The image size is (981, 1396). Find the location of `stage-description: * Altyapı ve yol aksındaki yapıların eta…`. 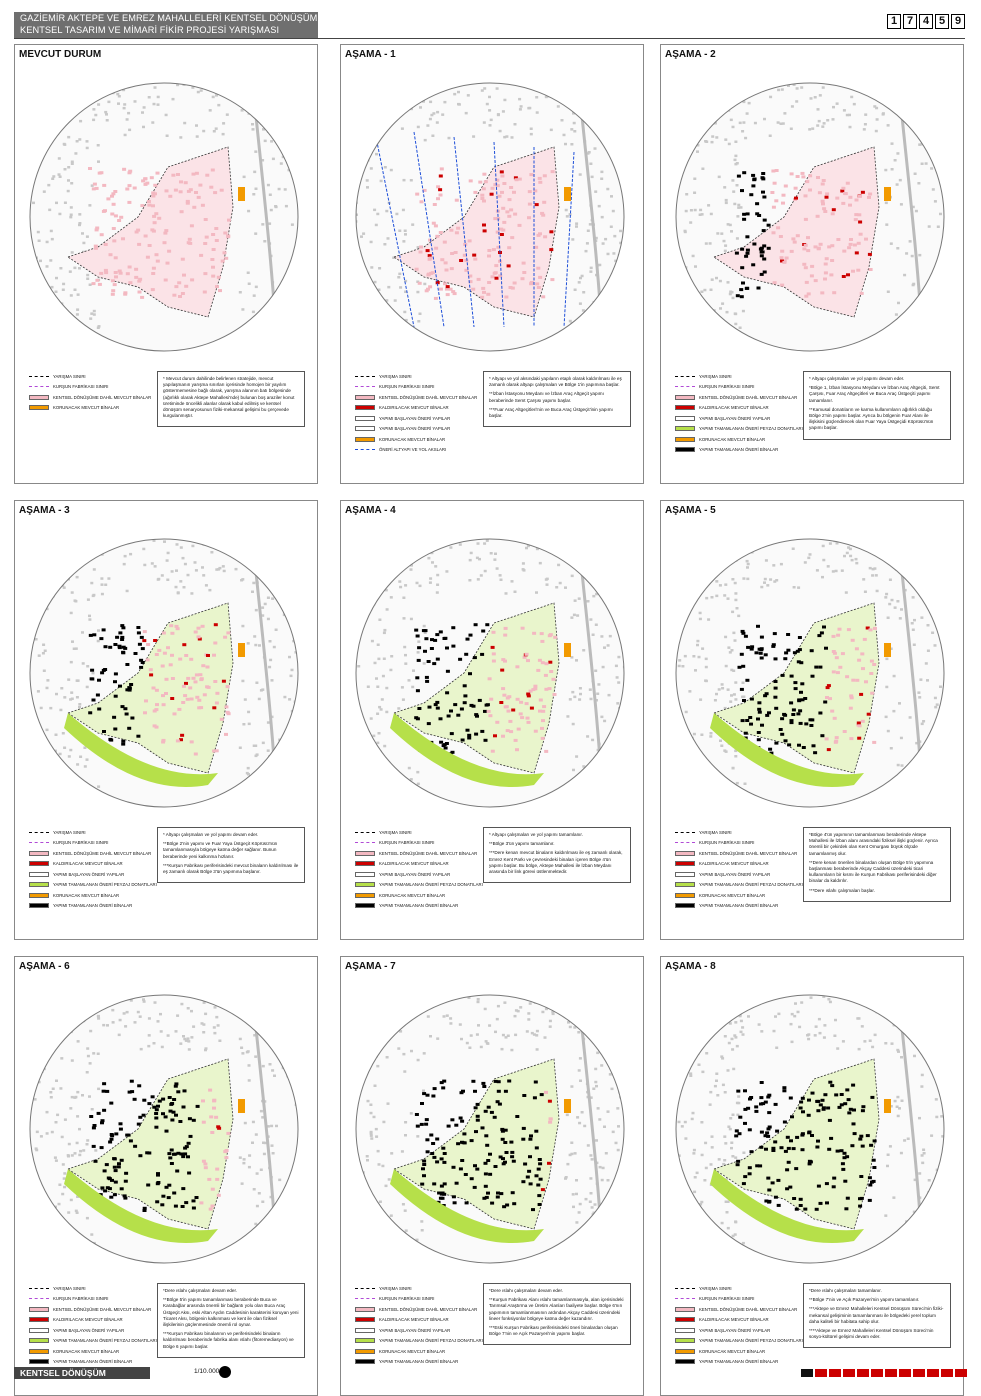

stage-description: * Altyapı ve yol aksındaki yapıların eta… is located at coordinates (557, 399).